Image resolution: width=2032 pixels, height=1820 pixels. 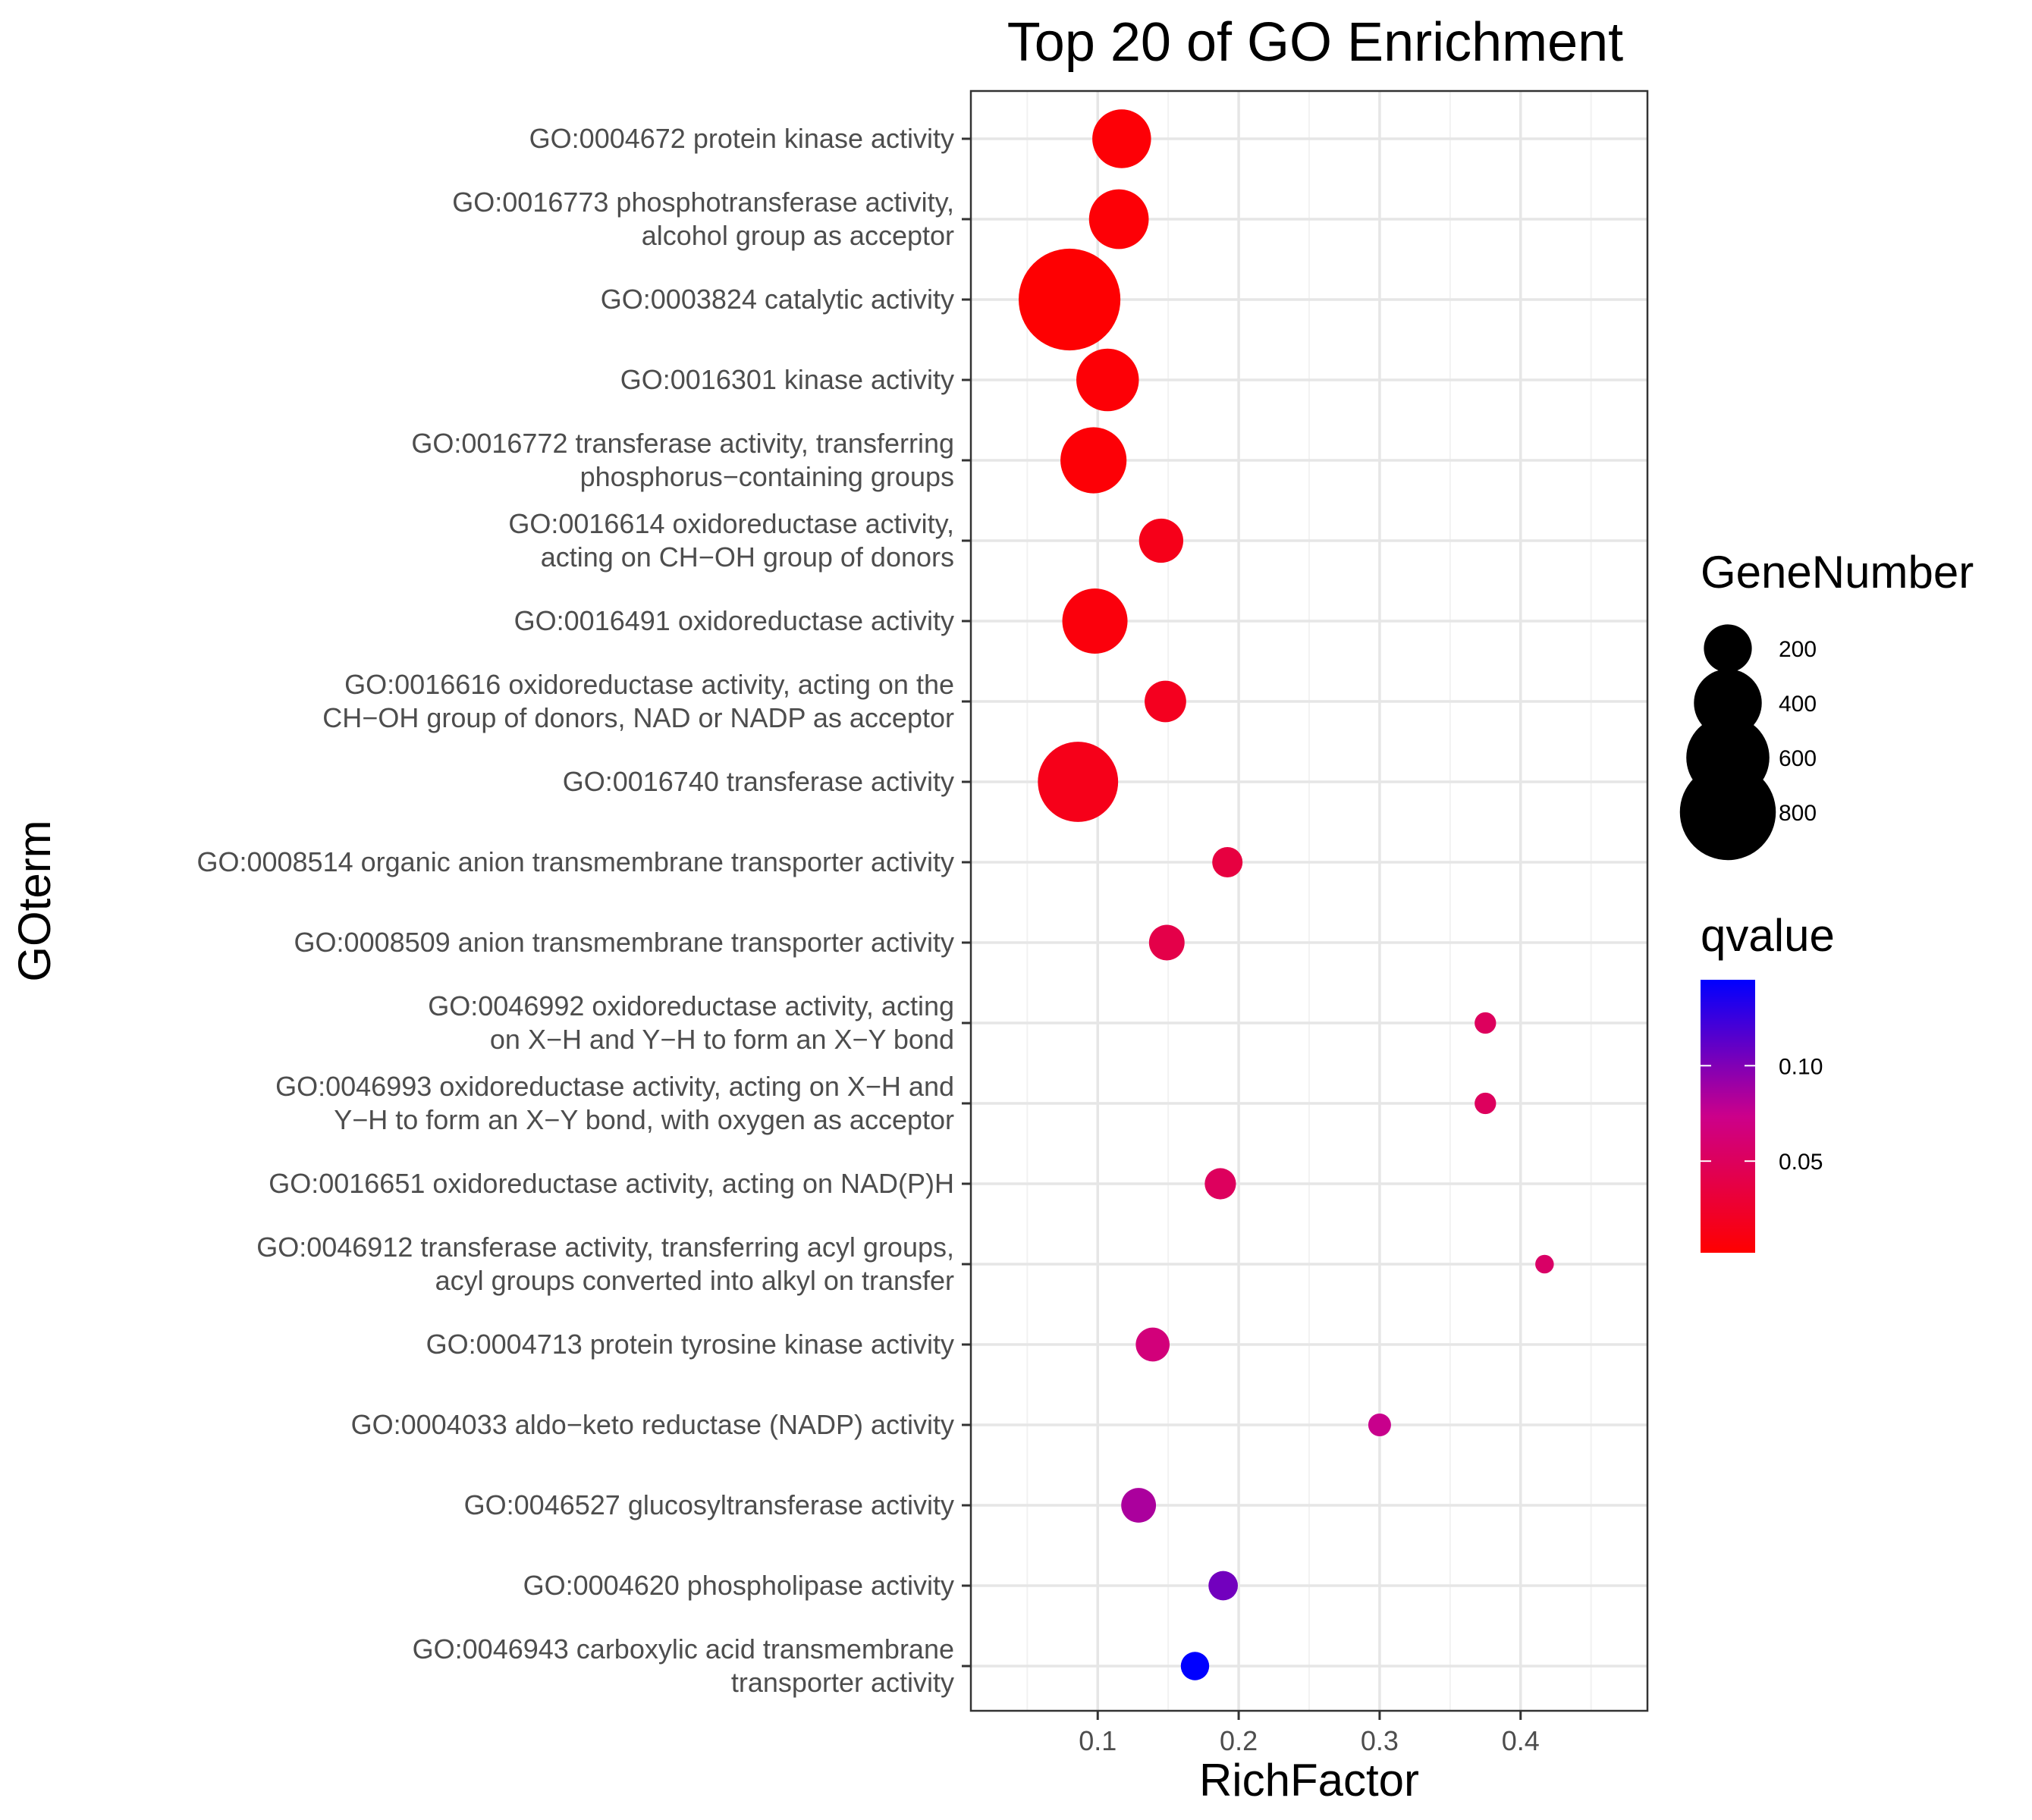 What do you see at coordinates (1521, 1740) in the screenshot?
I see `x-tick-label: 0.4` at bounding box center [1521, 1740].